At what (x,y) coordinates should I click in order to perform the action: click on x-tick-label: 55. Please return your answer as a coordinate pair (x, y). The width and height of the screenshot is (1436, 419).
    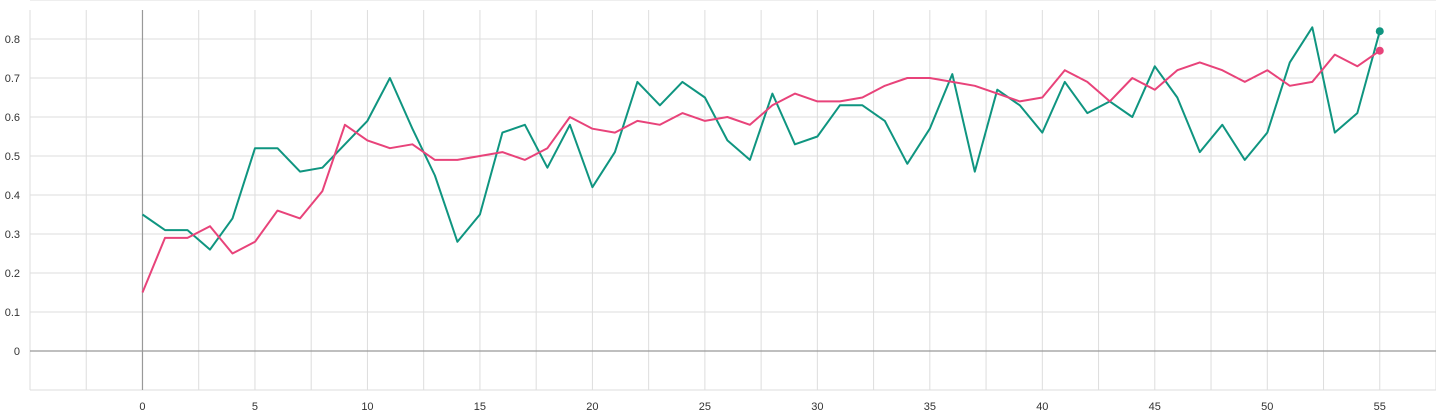
    Looking at the image, I should click on (1380, 407).